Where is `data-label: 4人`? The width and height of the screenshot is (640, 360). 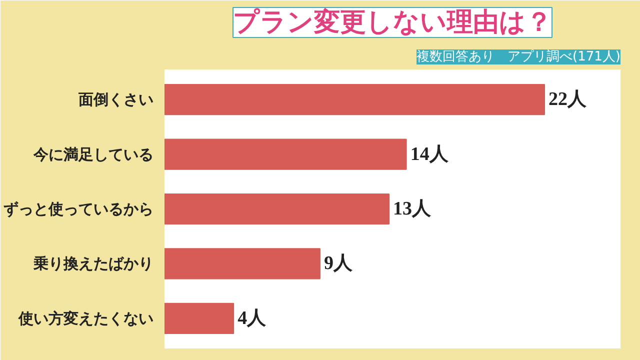 data-label: 4人 is located at coordinates (253, 318).